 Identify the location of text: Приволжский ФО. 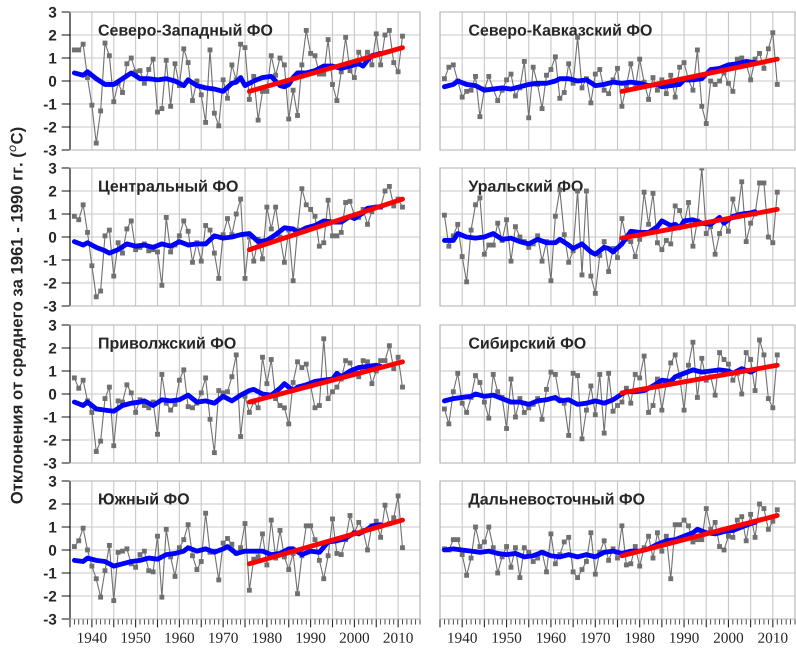
(167, 344).